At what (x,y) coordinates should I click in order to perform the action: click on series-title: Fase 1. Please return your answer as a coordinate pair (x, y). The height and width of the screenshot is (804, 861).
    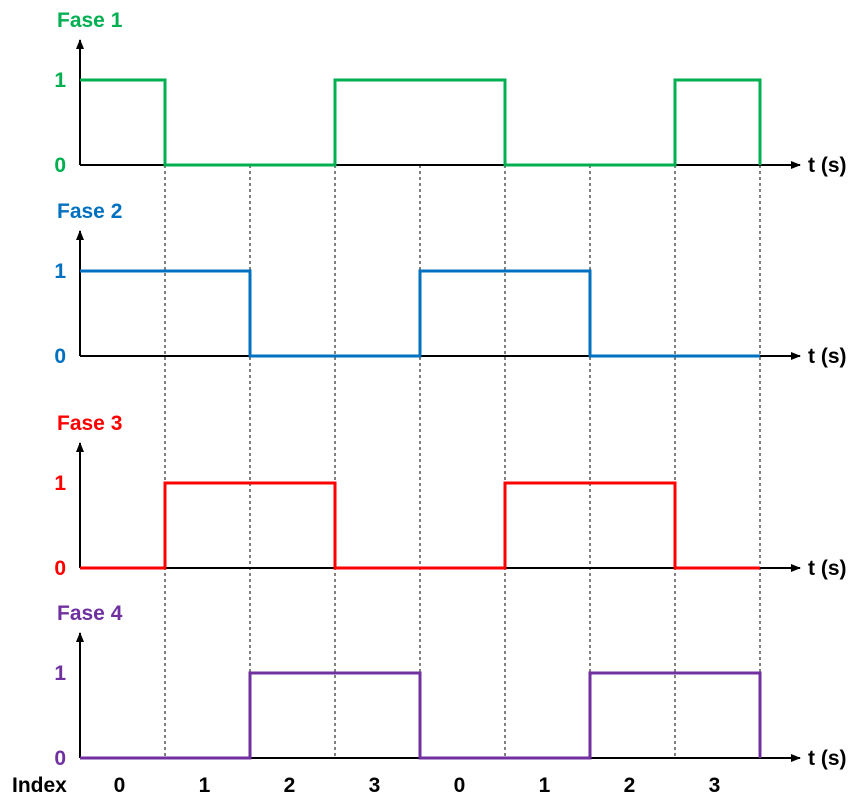
    Looking at the image, I should click on (90, 20).